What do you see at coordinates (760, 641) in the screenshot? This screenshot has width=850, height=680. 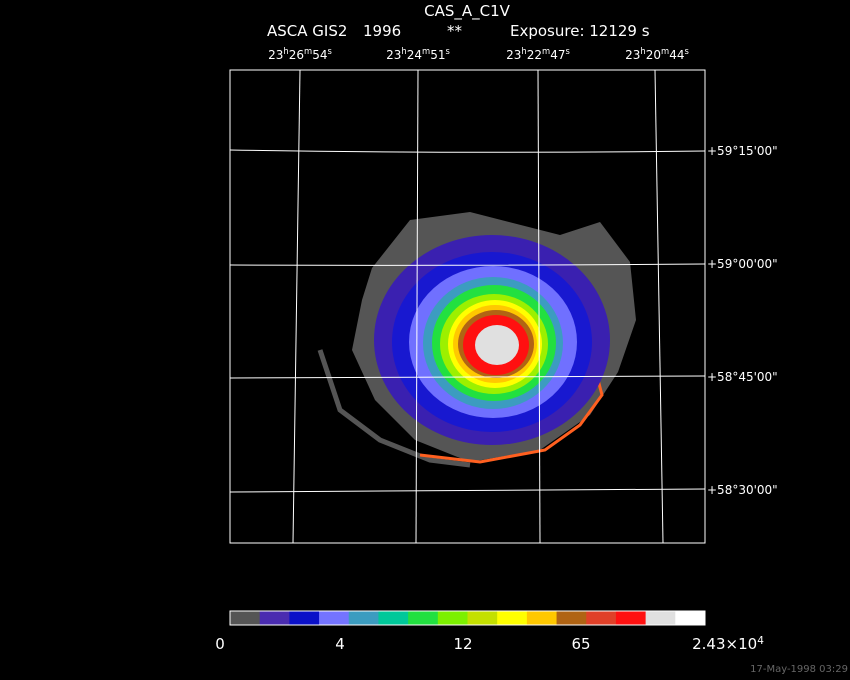 I see `label-superscript: 4` at bounding box center [760, 641].